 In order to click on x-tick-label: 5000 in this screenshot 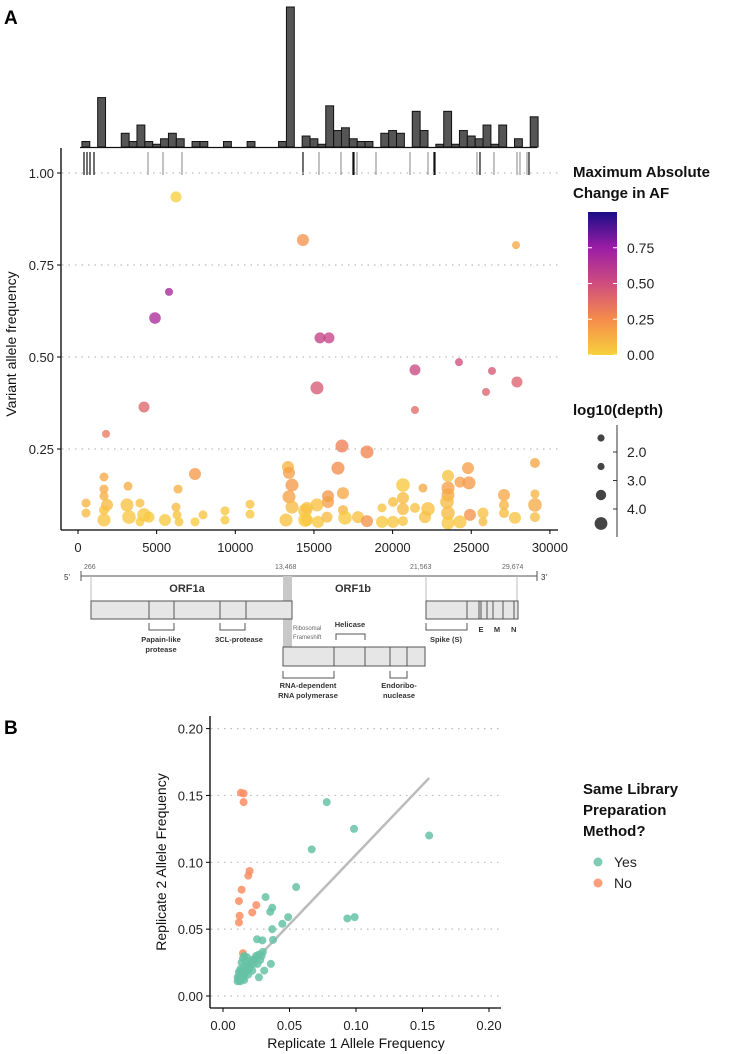, I will do `click(156, 547)`.